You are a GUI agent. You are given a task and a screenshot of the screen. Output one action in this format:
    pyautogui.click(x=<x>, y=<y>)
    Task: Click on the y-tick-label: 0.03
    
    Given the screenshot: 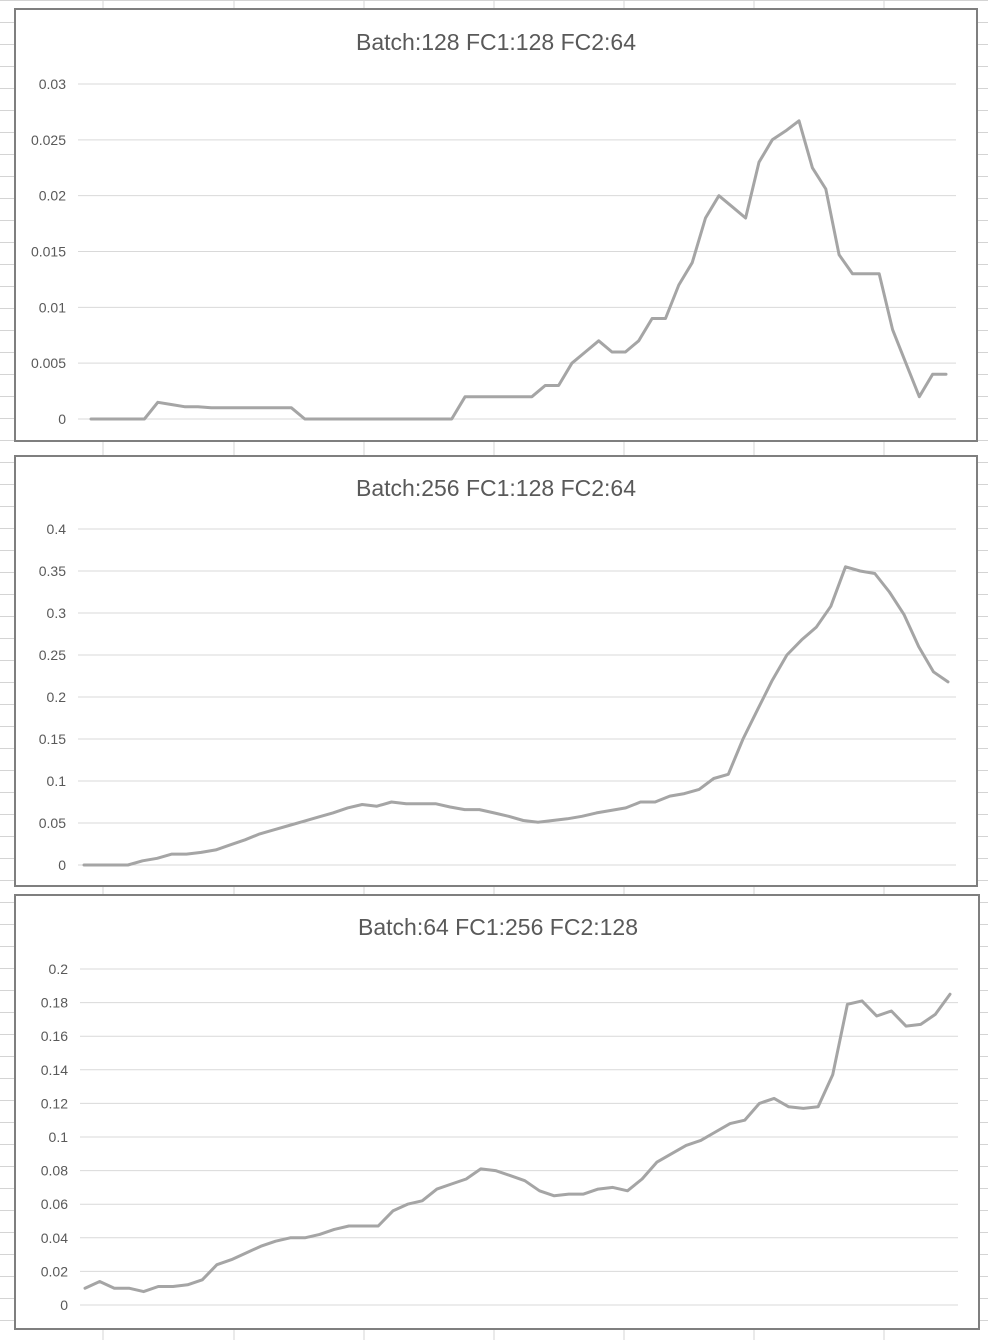 What is the action you would take?
    pyautogui.click(x=52, y=84)
    